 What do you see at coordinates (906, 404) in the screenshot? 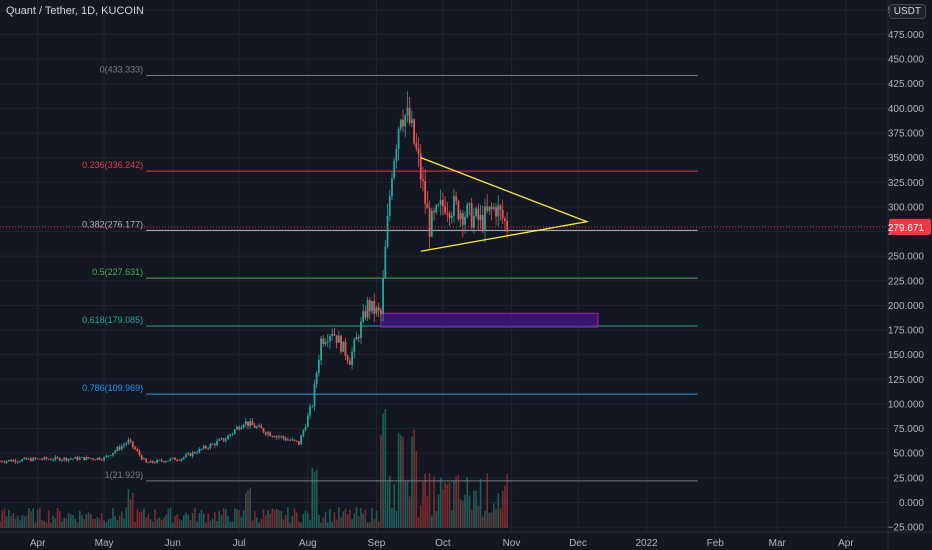
I see `y-tick-label: 100.000` at bounding box center [906, 404].